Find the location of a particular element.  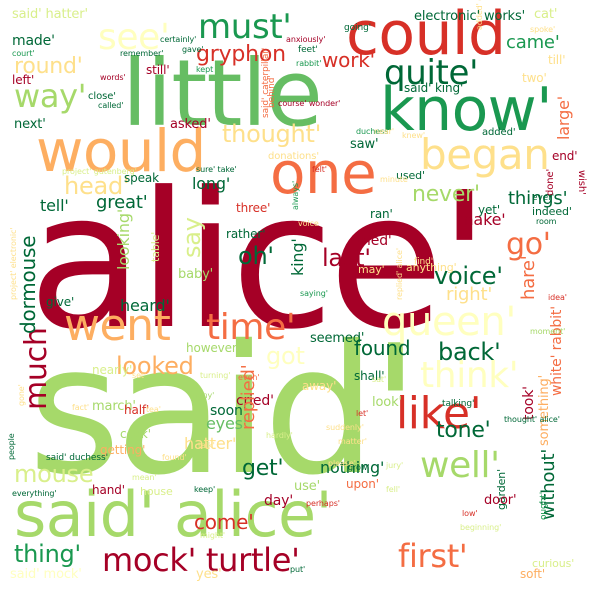

word: mock' turtle' is located at coordinates (201, 560).